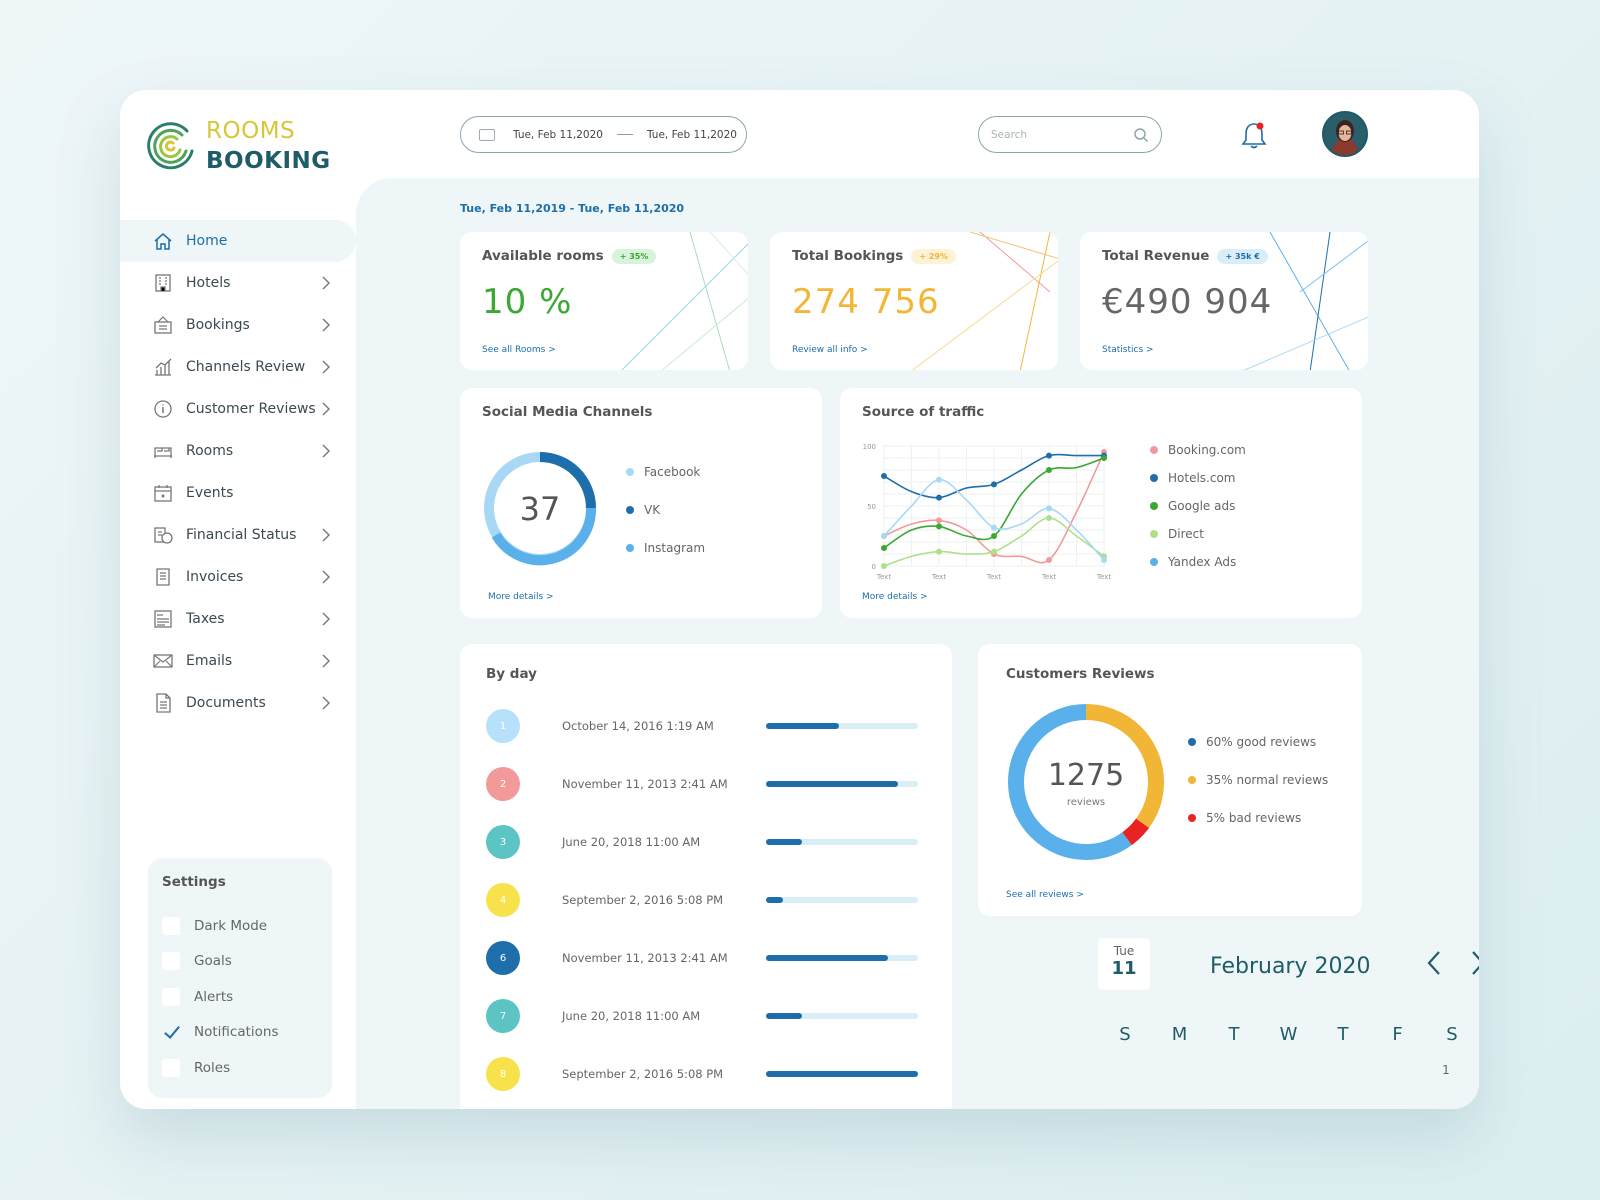  I want to click on by-day-row: 8 September 2, 2016 5:08 PM, so click(702, 1074).